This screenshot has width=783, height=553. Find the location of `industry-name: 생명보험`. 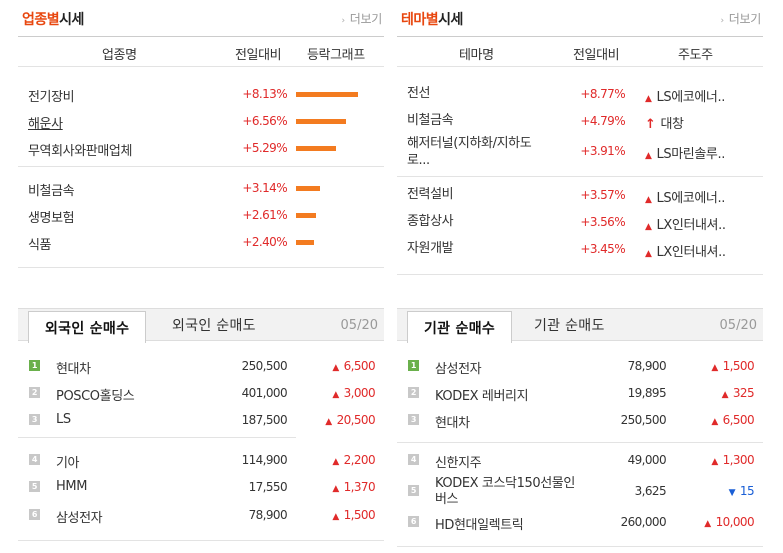

industry-name: 생명보험 is located at coordinates (51, 218).